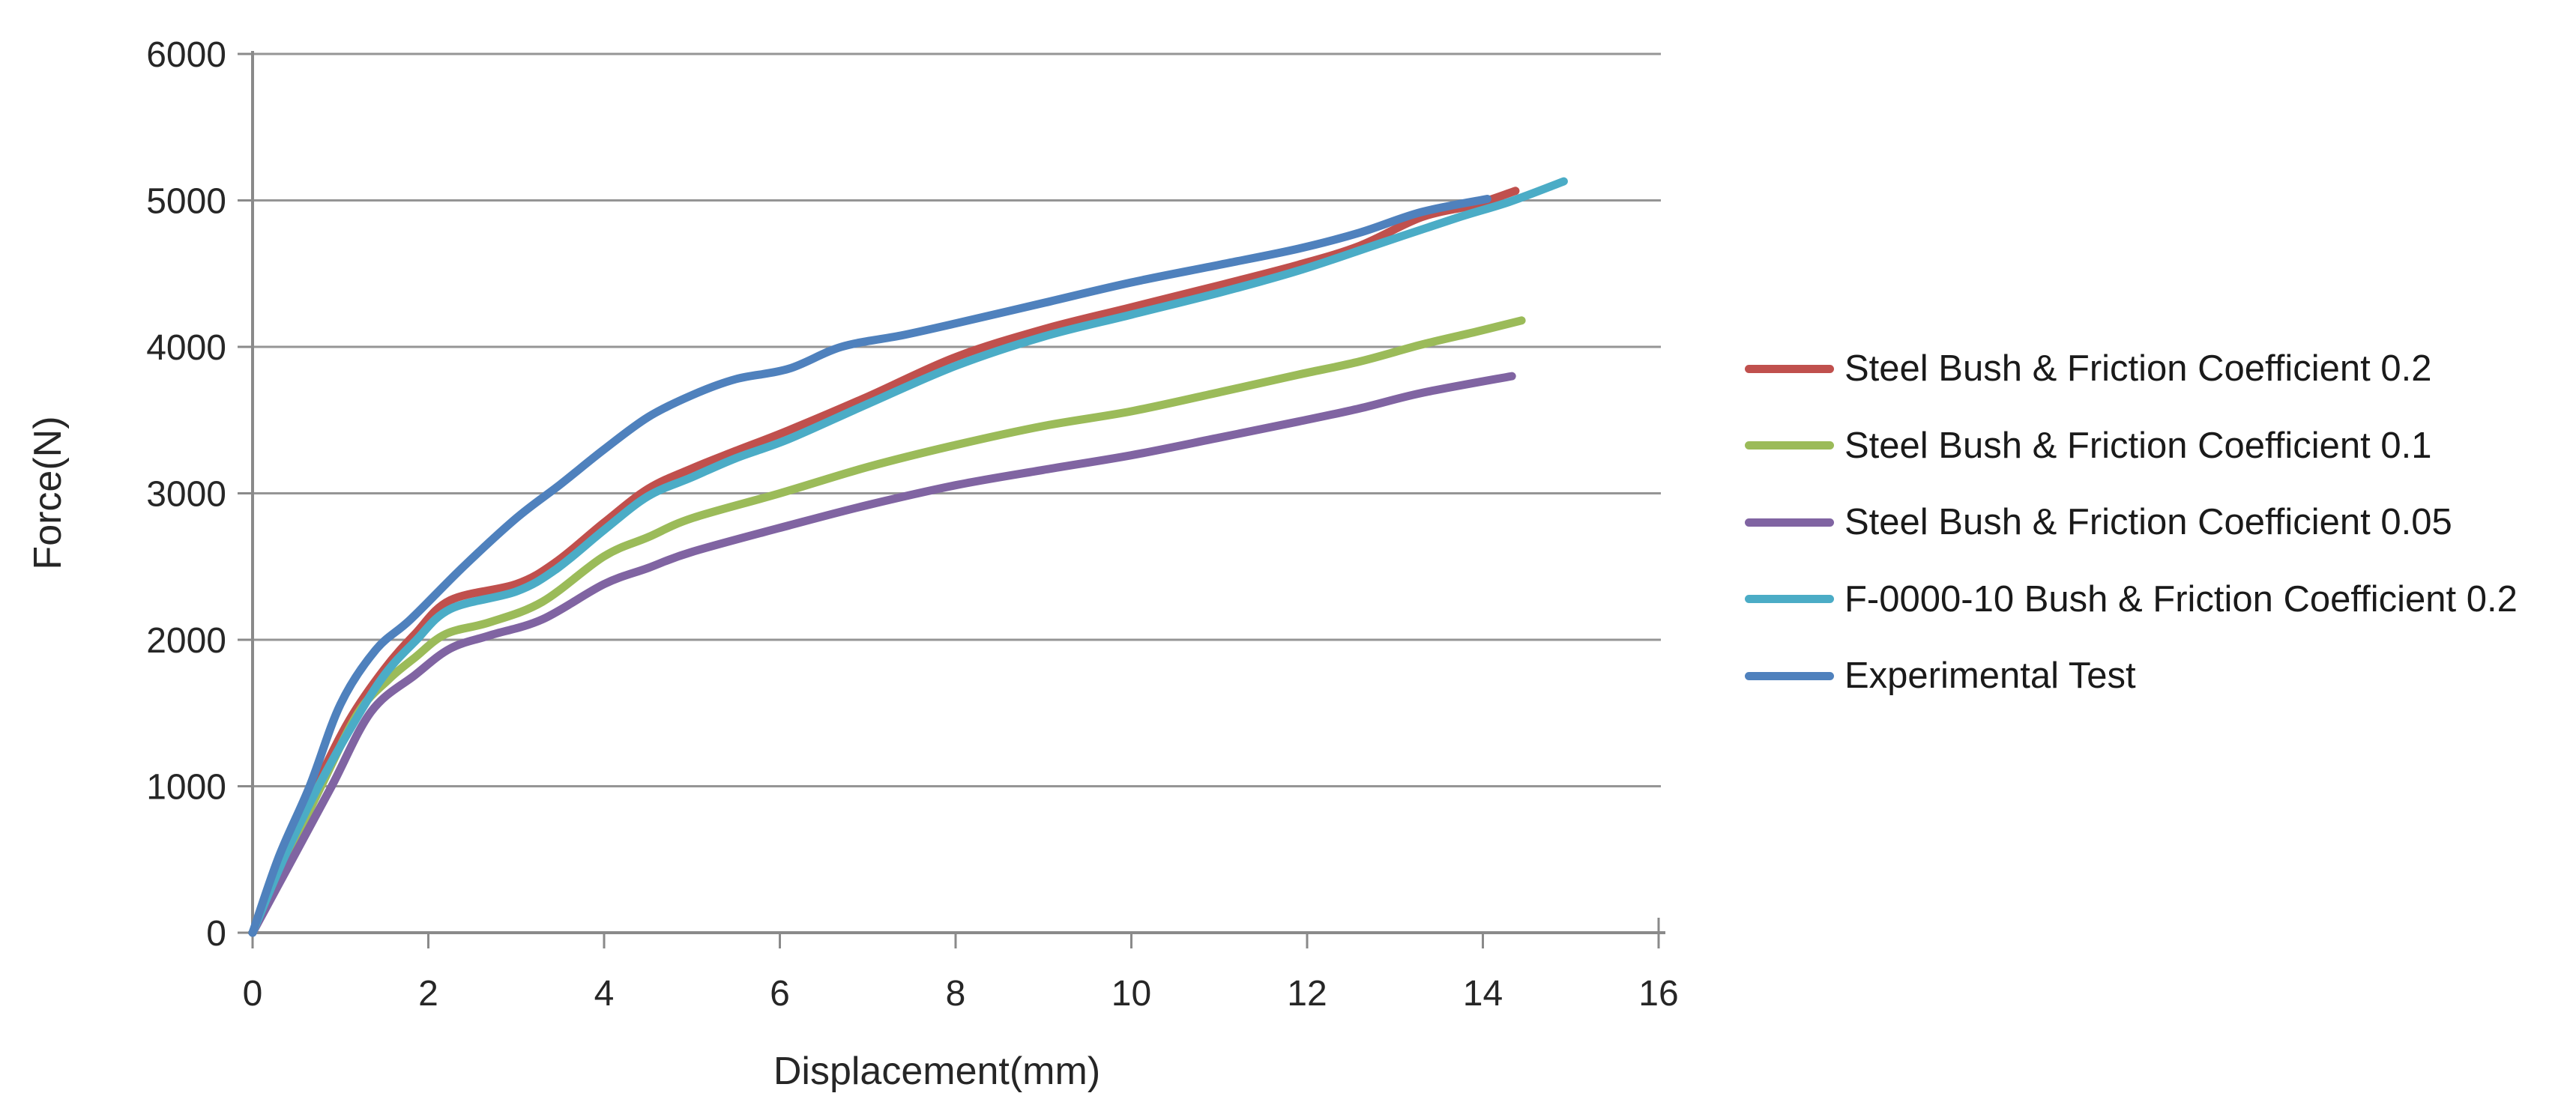 The width and height of the screenshot is (2576, 1120). Describe the element at coordinates (186, 202) in the screenshot. I see `y-tick-label: 5000` at that location.